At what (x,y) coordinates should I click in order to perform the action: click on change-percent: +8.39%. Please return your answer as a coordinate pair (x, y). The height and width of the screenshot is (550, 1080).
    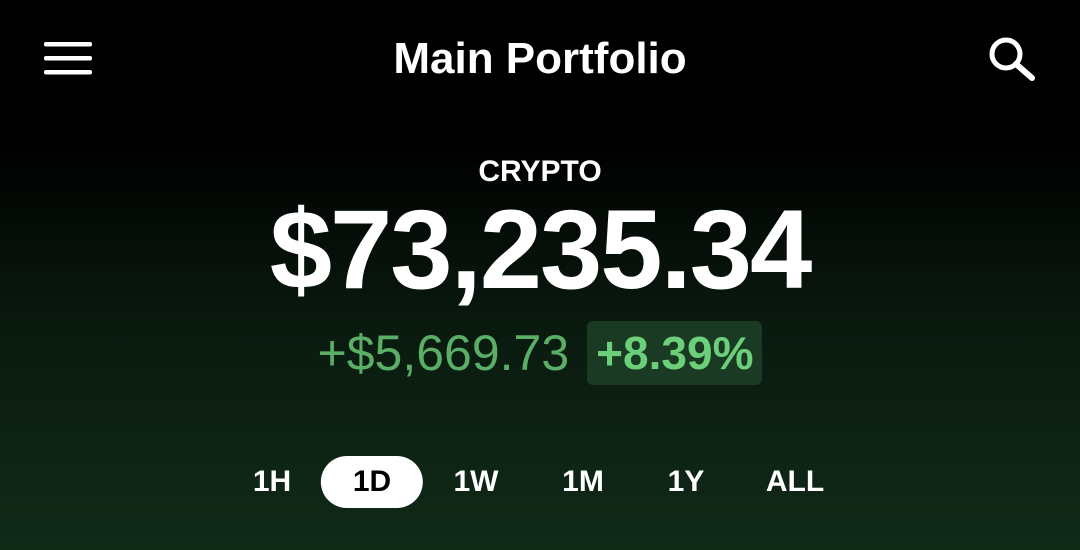
    Looking at the image, I should click on (675, 353).